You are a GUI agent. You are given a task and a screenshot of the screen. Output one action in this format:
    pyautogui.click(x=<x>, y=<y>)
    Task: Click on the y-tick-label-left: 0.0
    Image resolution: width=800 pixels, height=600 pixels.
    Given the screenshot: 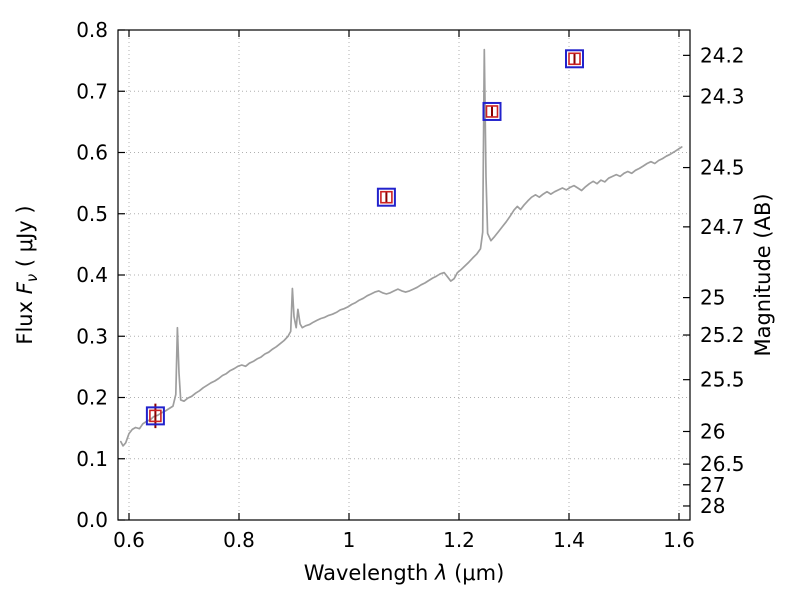 What is the action you would take?
    pyautogui.click(x=92, y=520)
    